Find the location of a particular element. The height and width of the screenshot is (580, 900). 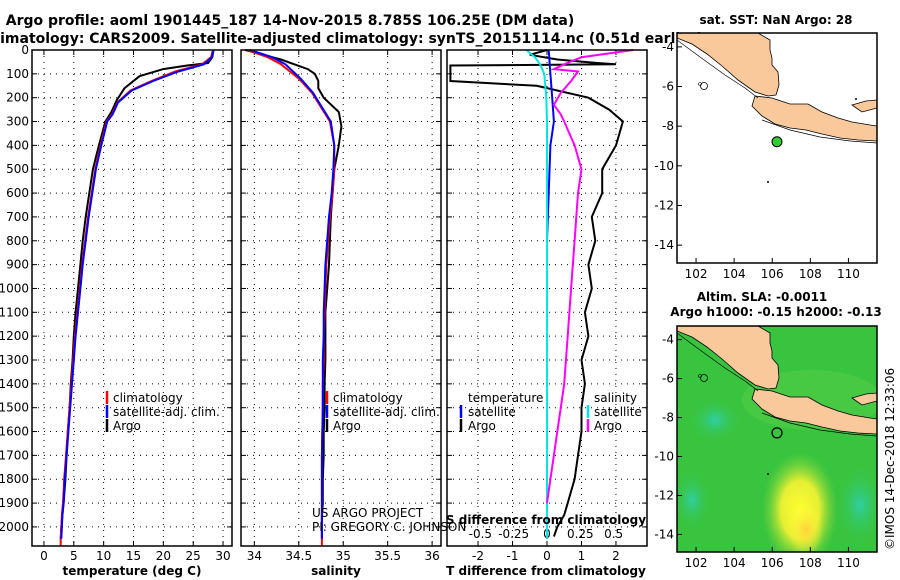

temp-x-tick-label: 5 is located at coordinates (74, 556).